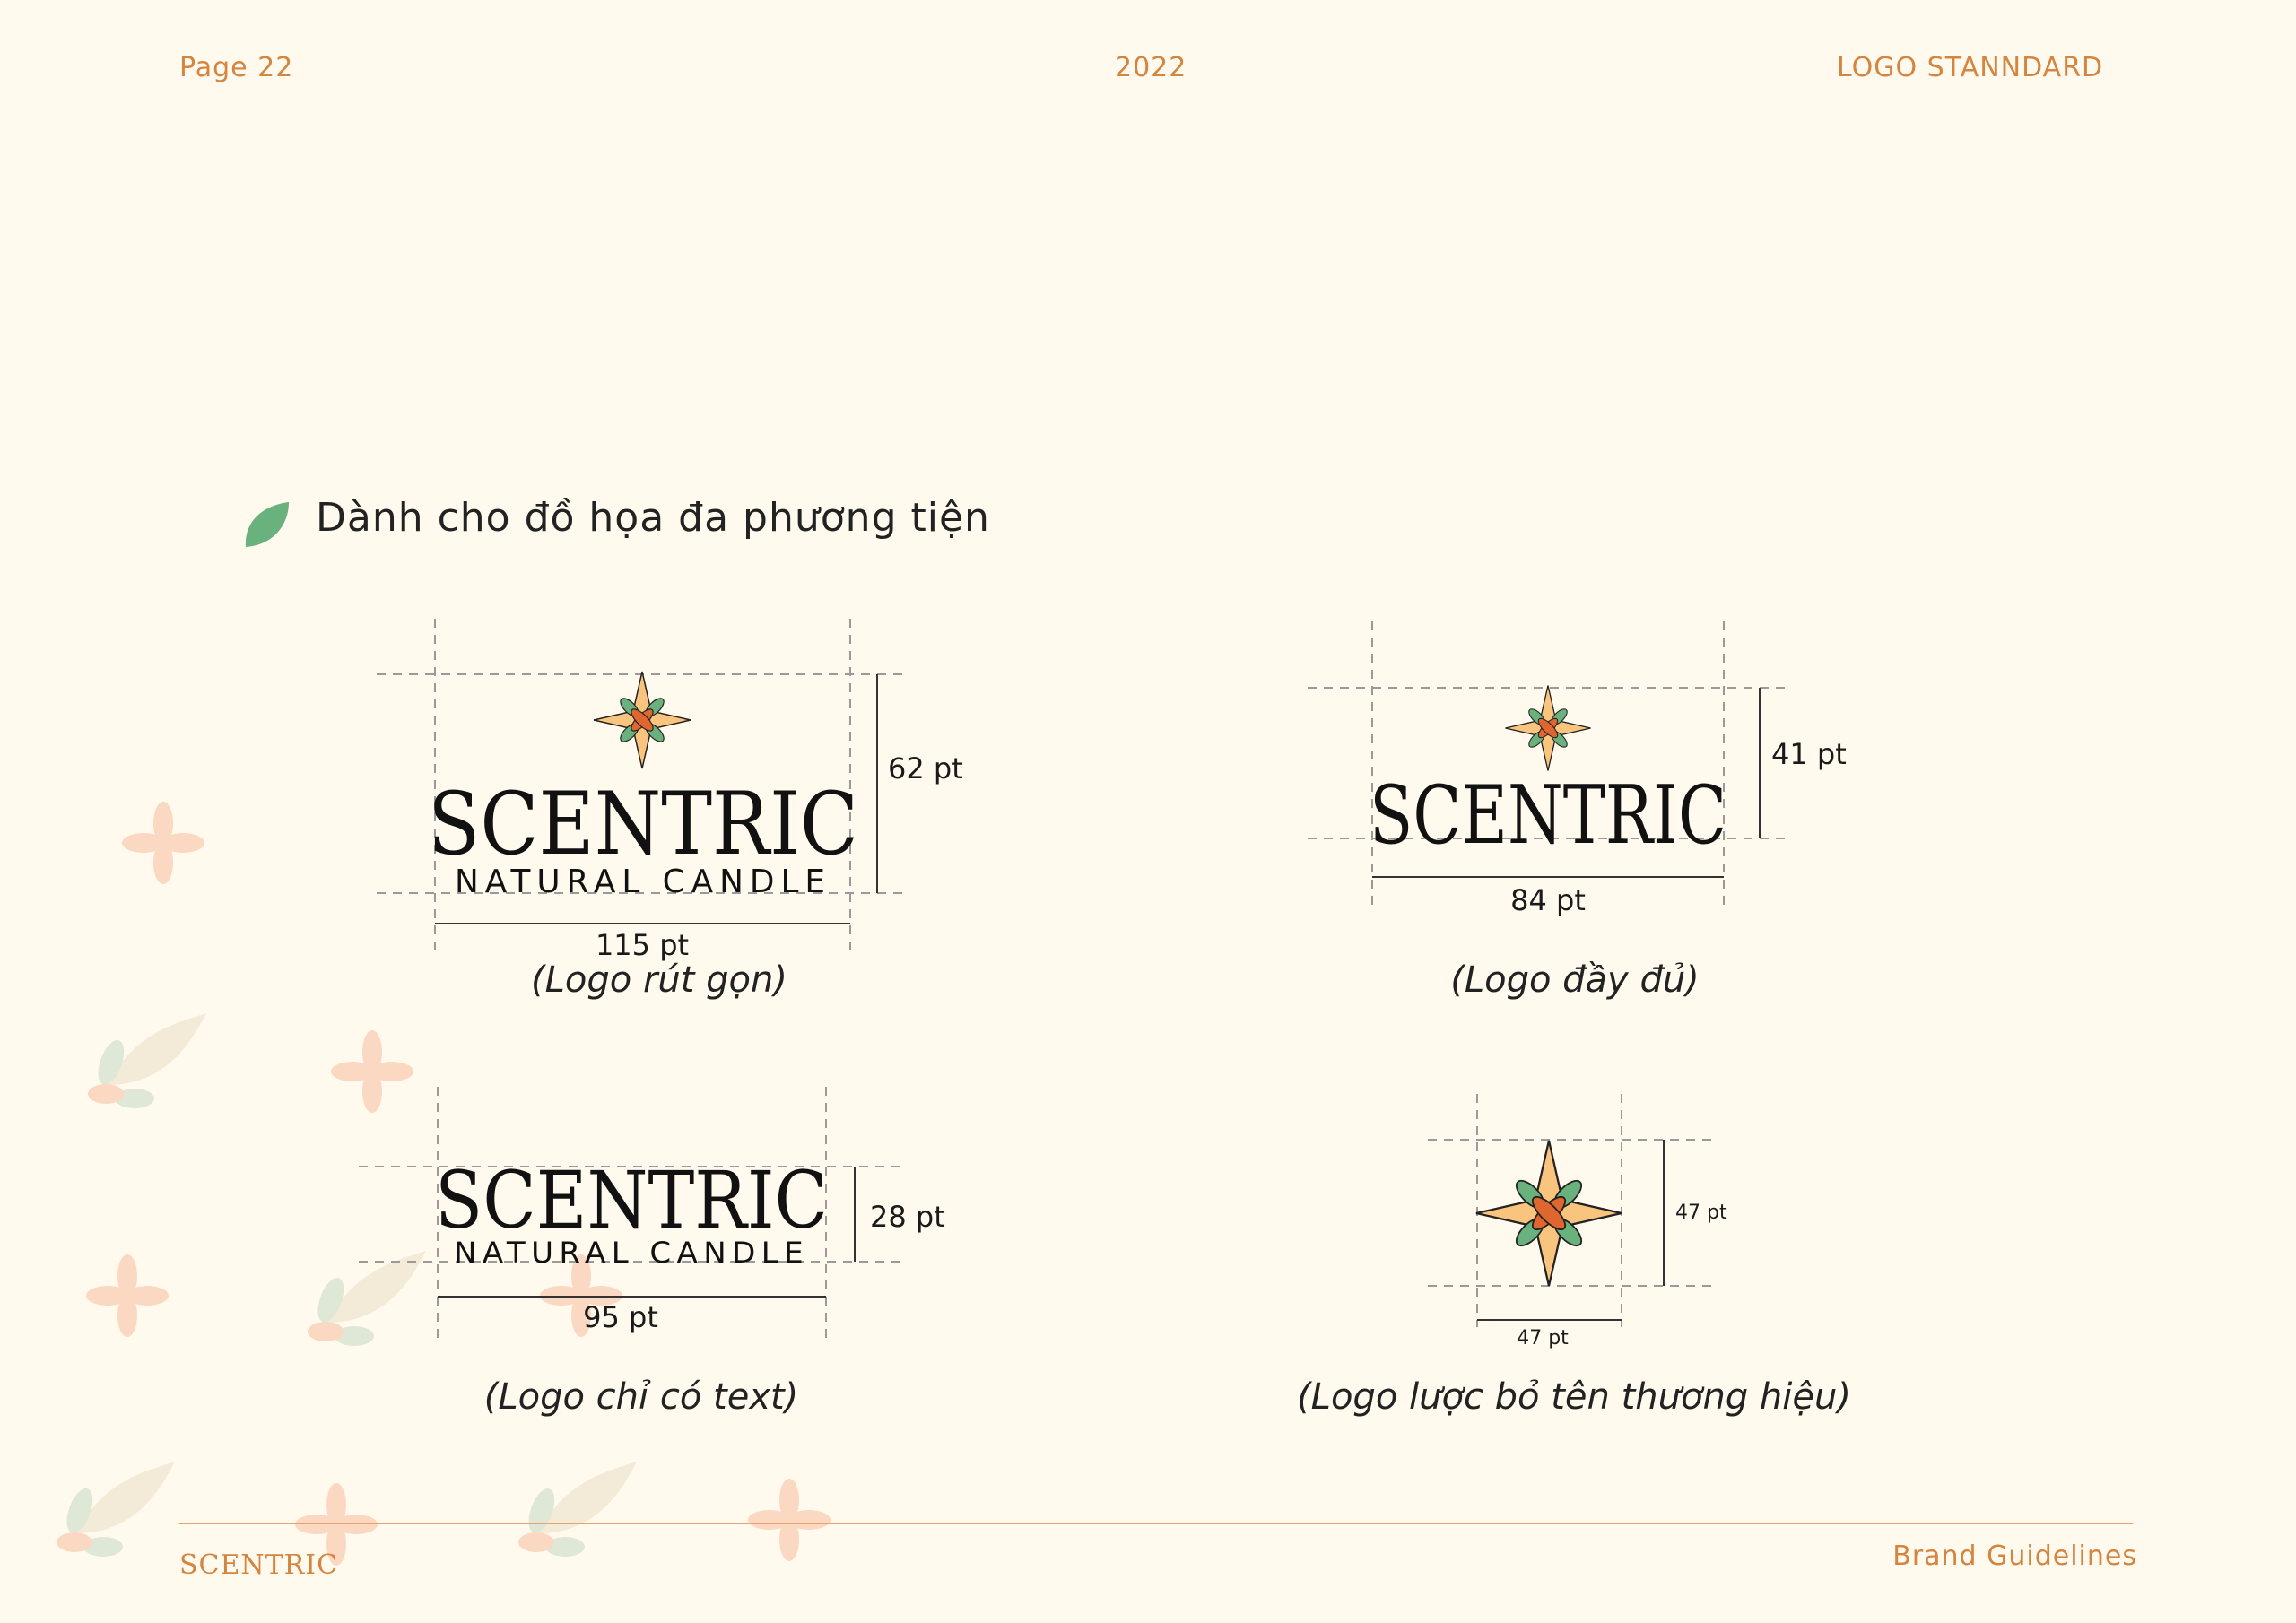 The height and width of the screenshot is (1623, 2296). What do you see at coordinates (641, 1397) in the screenshot?
I see `logo-text-only-caption: (Logo chỉ có text)` at bounding box center [641, 1397].